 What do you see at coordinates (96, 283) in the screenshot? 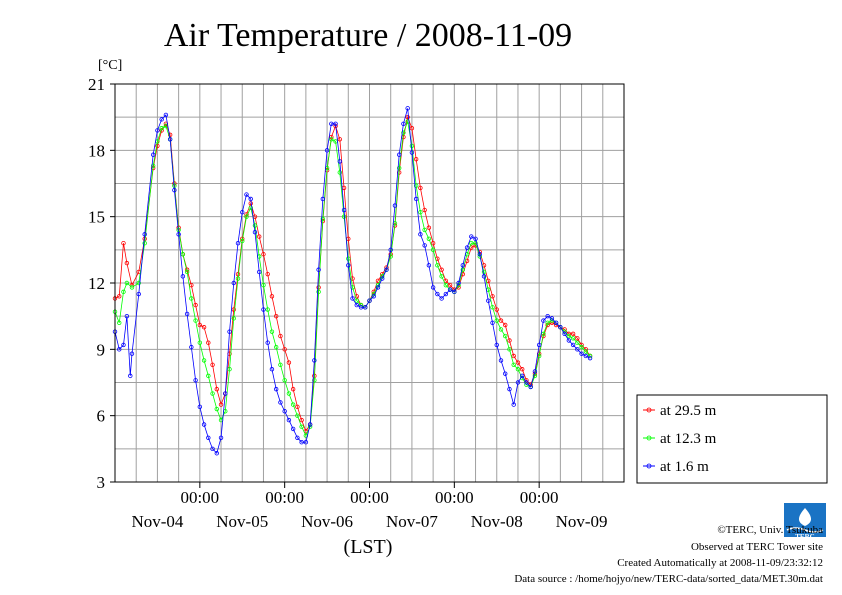
I see `y-tick-label: 12` at bounding box center [96, 283].